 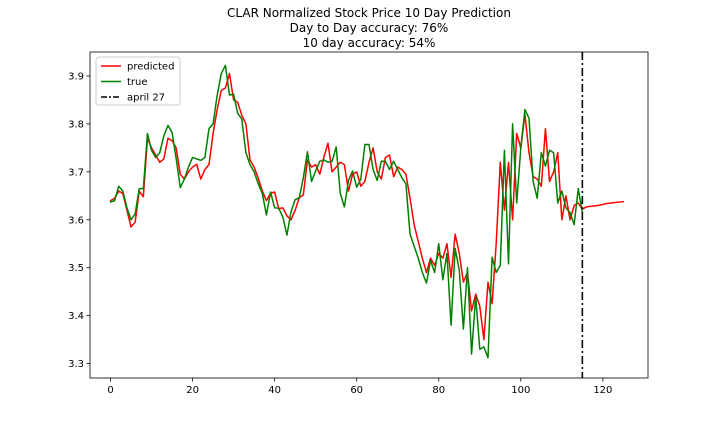 I want to click on legend-box, so click(x=138, y=81).